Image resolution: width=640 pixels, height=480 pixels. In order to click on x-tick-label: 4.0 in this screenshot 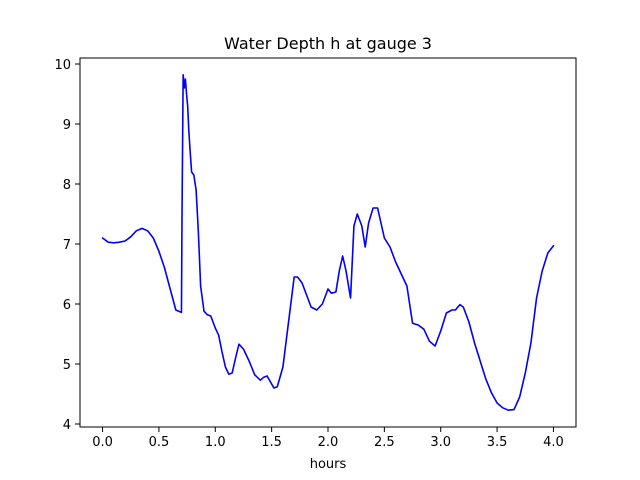, I will do `click(553, 442)`.